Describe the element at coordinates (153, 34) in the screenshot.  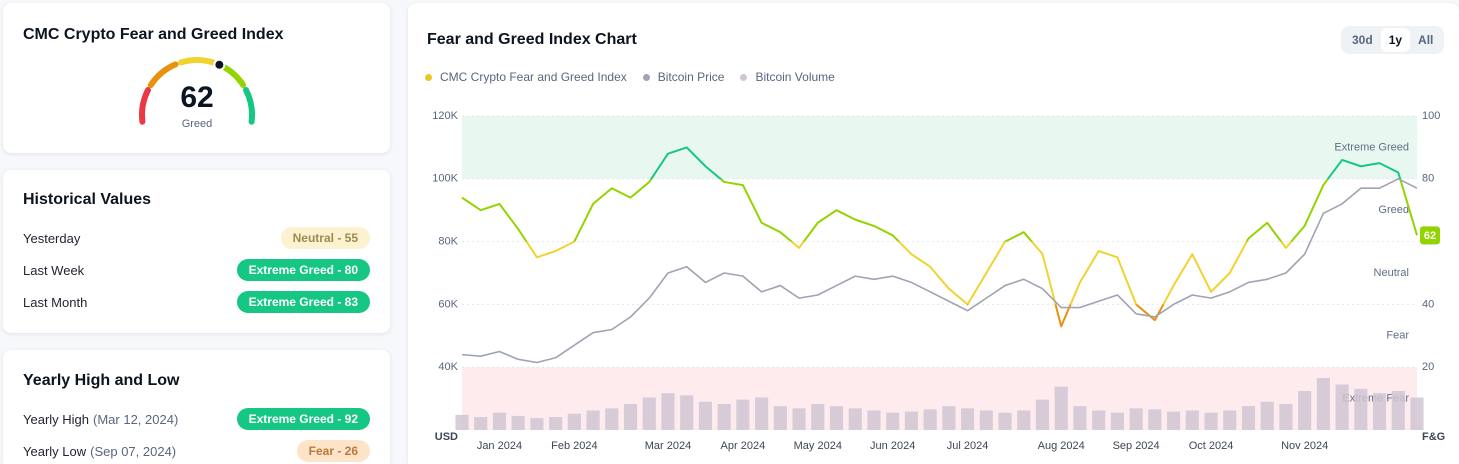
I see `gauge-title: CMC Crypto Fear and Greed Index` at that location.